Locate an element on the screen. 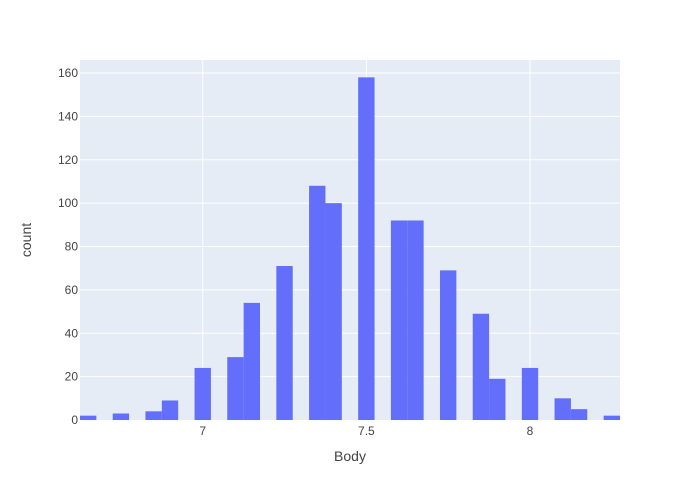 The image size is (700, 500). y-tick-label: 140 is located at coordinates (68, 116).